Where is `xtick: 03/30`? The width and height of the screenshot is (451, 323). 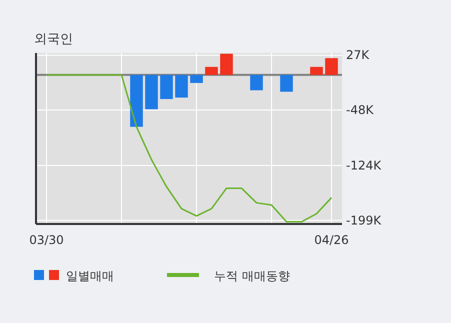
xtick: 03/30 is located at coordinates (46, 240).